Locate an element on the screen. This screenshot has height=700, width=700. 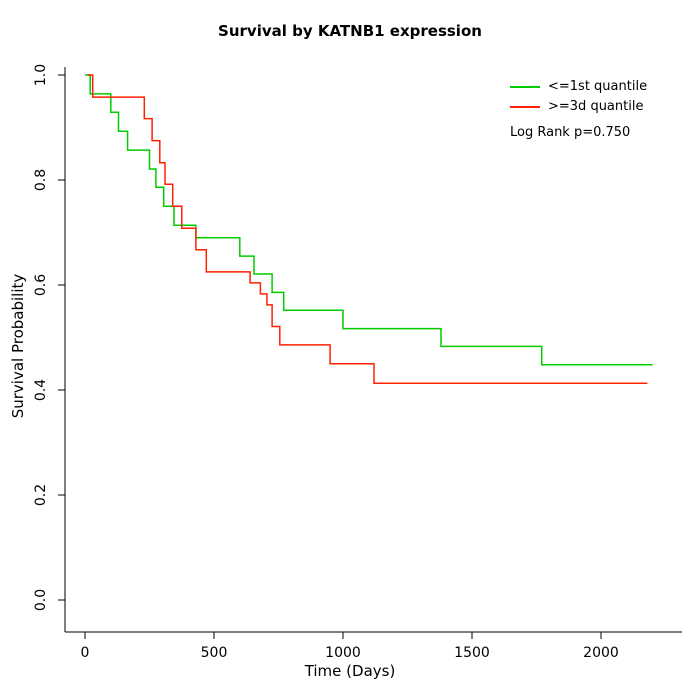
y-axis-label: Survival Probability is located at coordinates (18, 346).